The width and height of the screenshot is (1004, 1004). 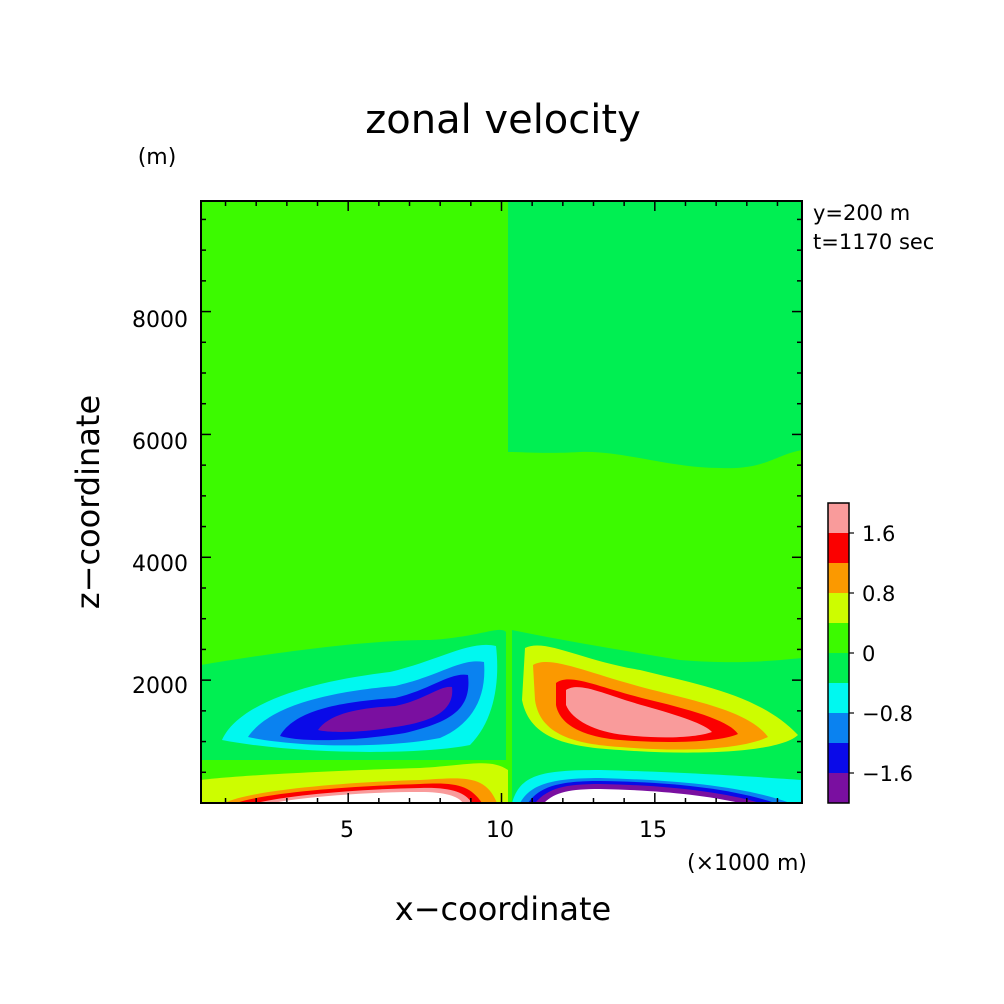 I want to click on y-tick-label: 8000, so click(x=160, y=320).